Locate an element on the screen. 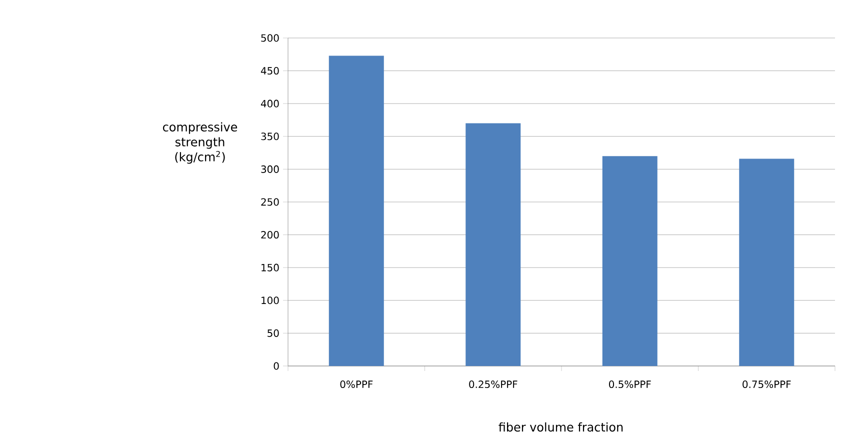 This screenshot has width=841, height=443. y-tick-label: 500 is located at coordinates (270, 38).